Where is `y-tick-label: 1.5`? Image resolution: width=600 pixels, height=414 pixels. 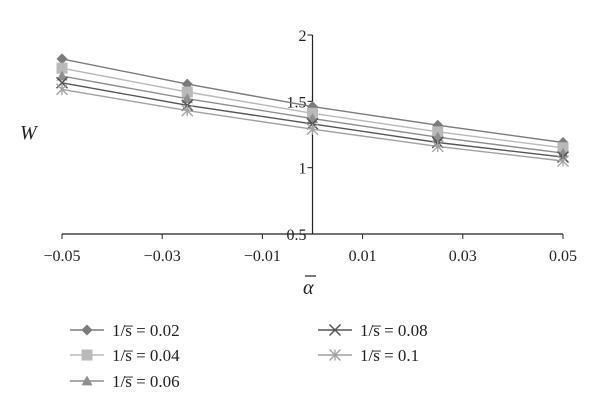 y-tick-label: 1.5 is located at coordinates (297, 102).